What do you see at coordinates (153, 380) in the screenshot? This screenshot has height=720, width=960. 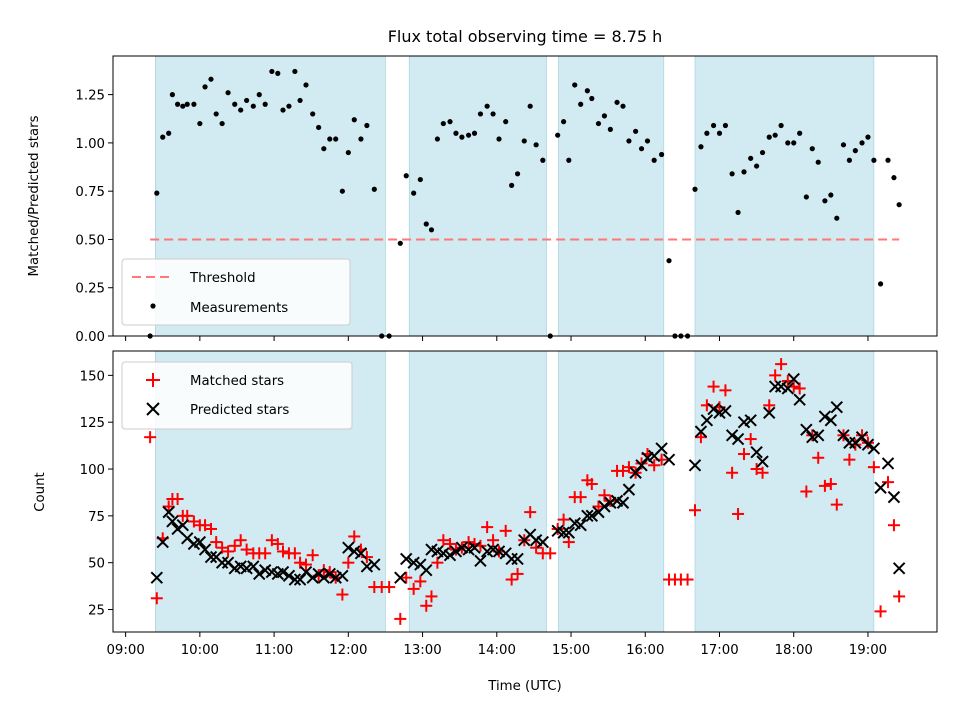 I see `legend-matched-swatch` at bounding box center [153, 380].